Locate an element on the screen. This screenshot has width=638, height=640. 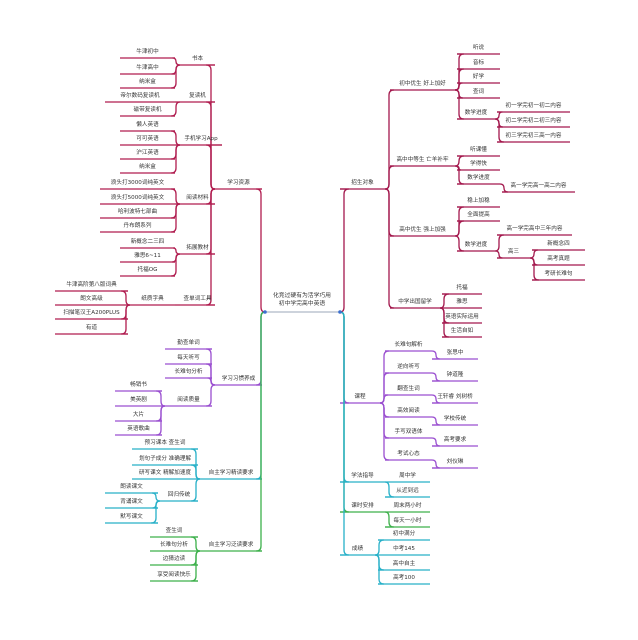
node-read0: 浪头打3000词纯英文 is located at coordinates (137, 183).